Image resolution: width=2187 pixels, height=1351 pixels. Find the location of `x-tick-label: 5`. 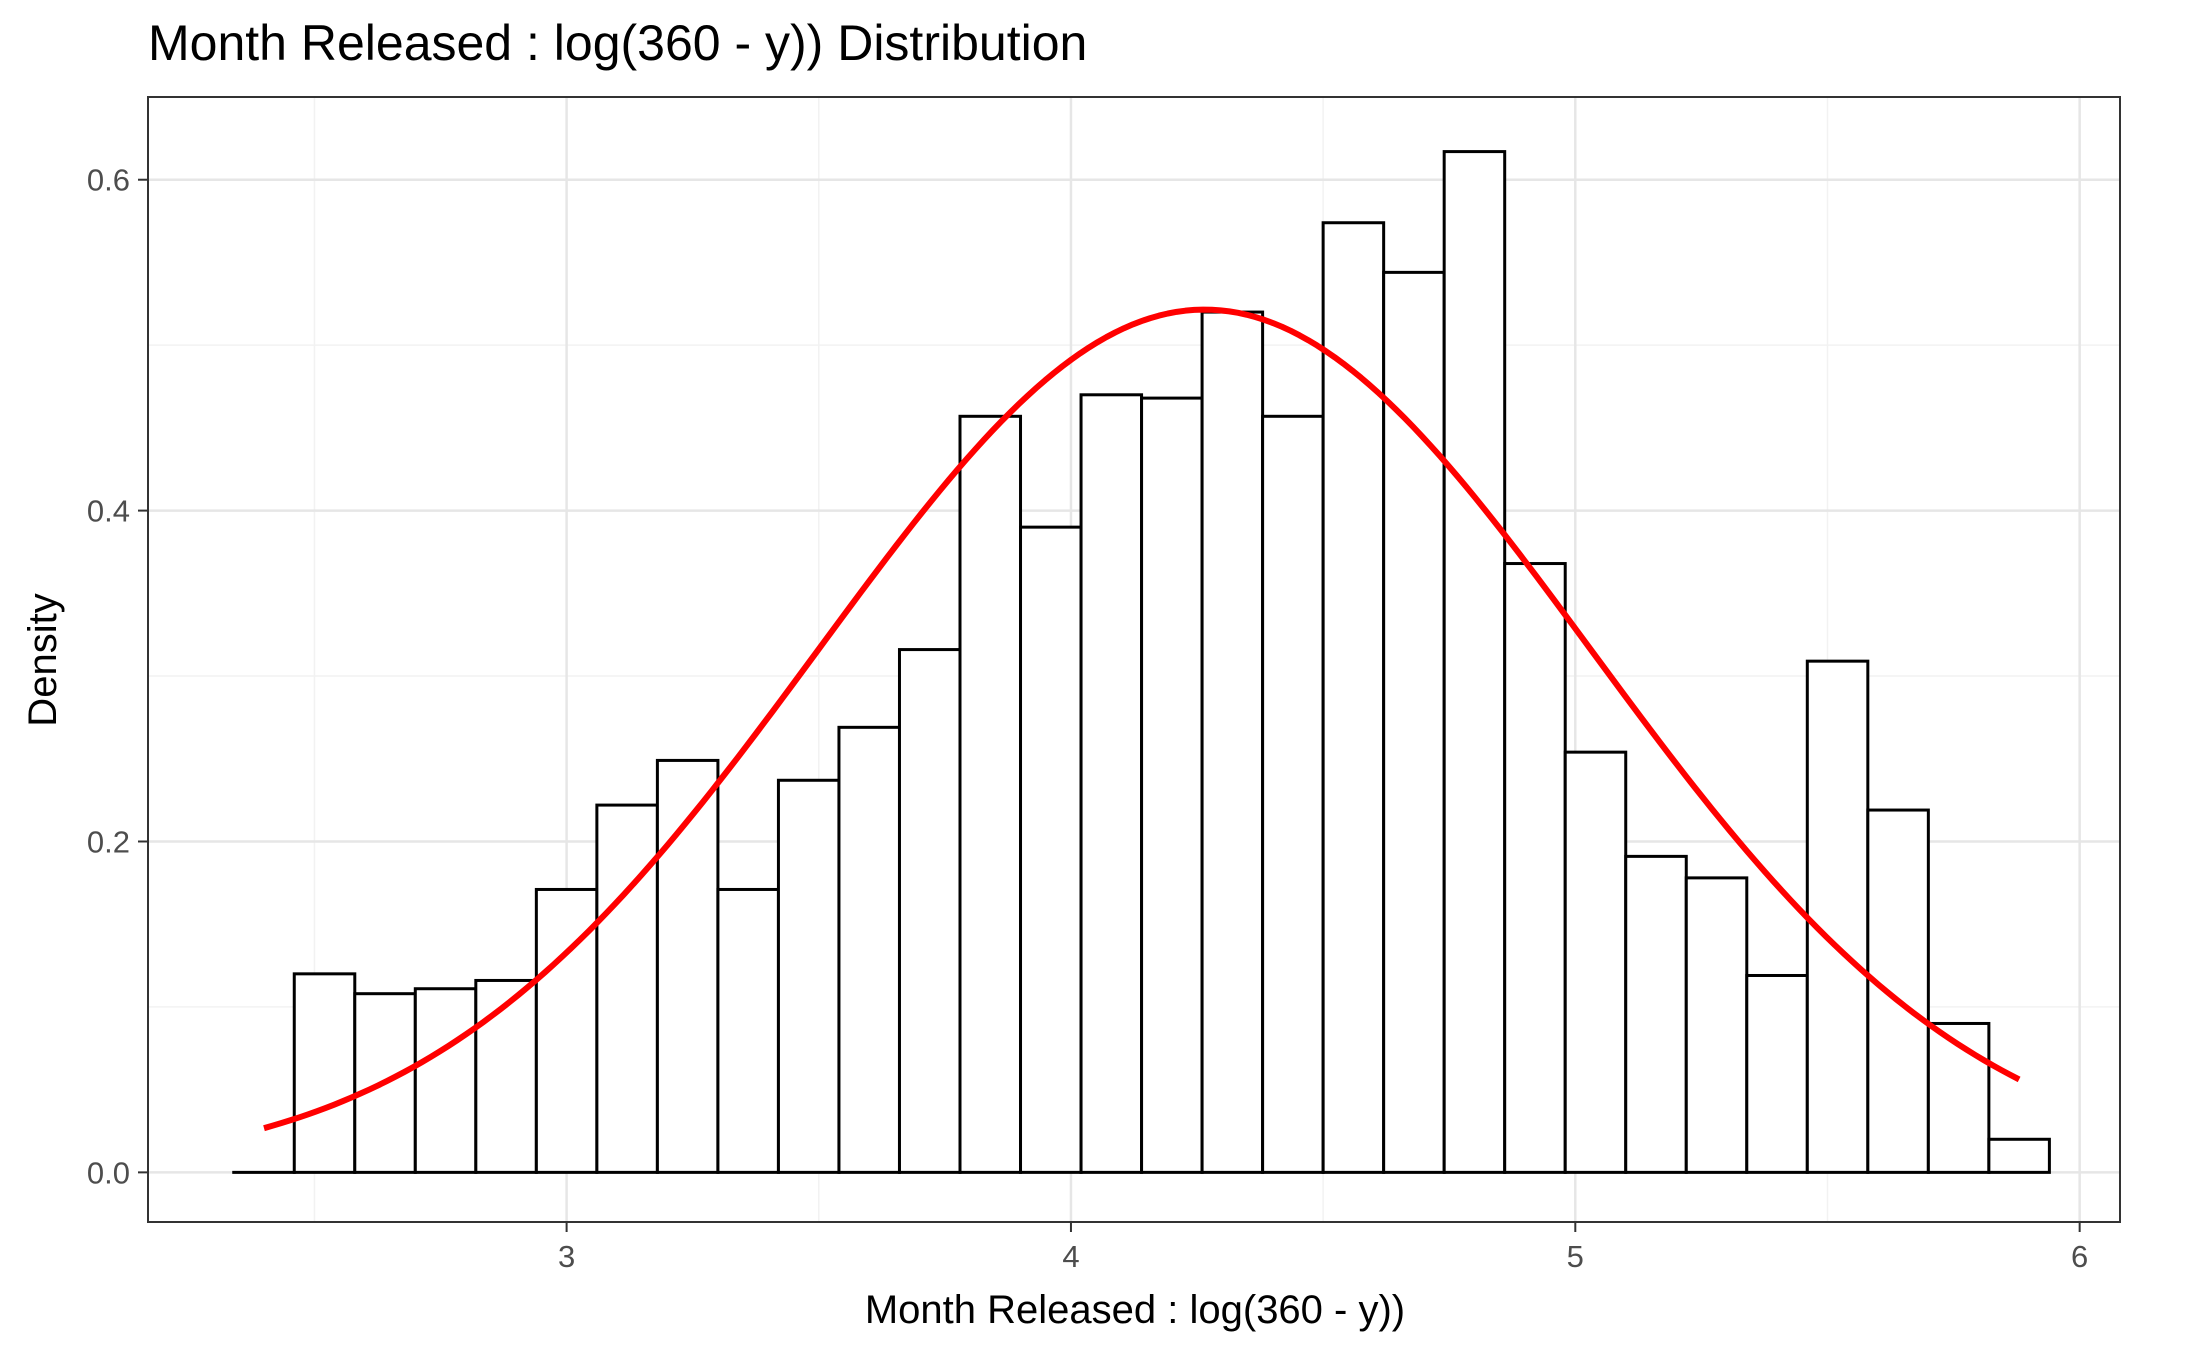

x-tick-label: 5 is located at coordinates (1575, 1256).